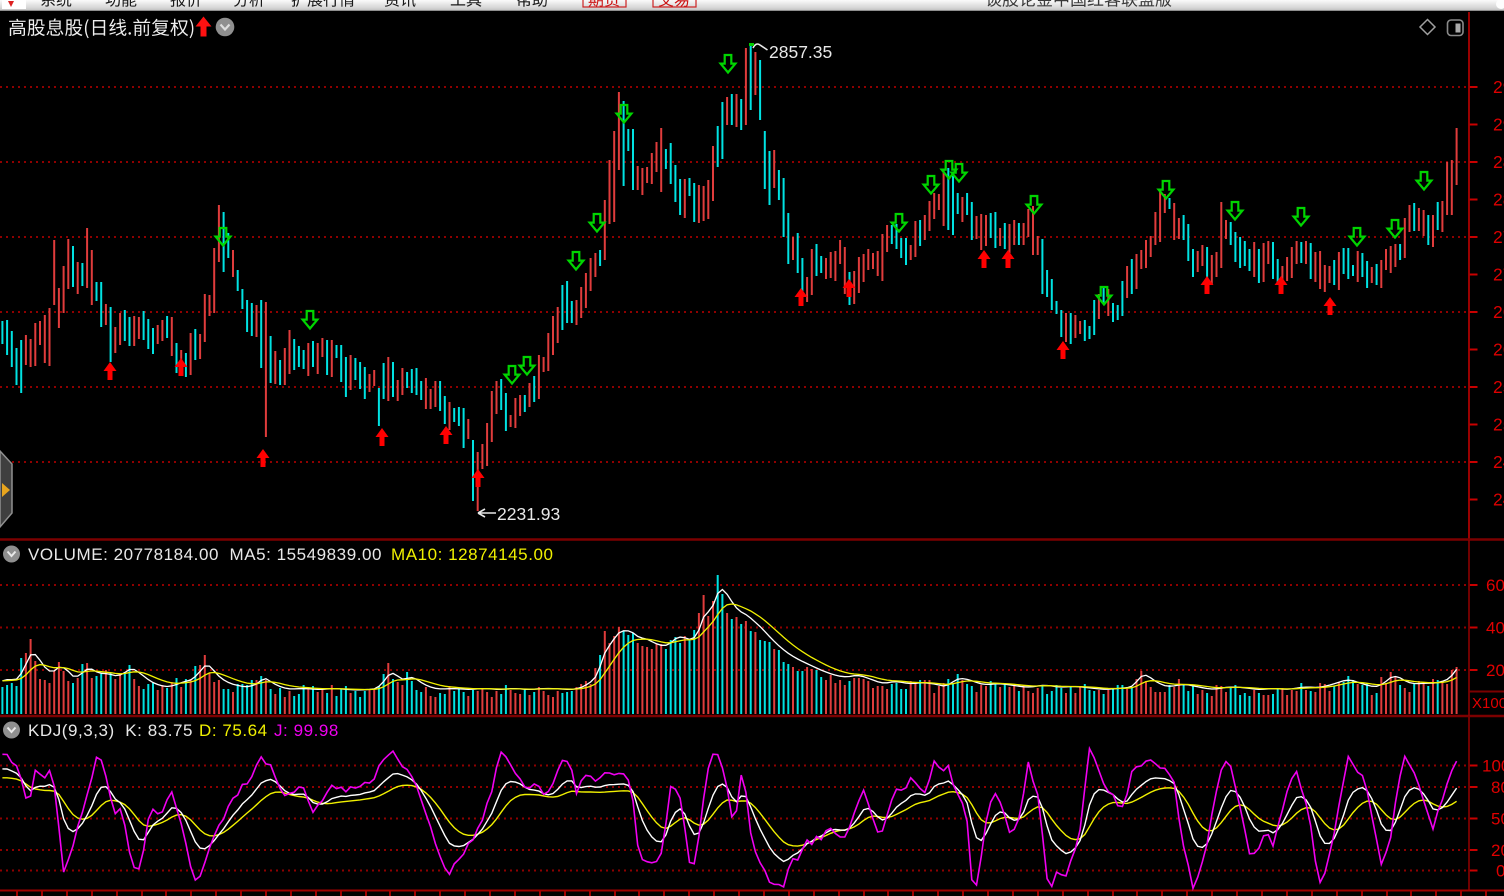 This screenshot has height=896, width=1504. I want to click on svg-text: 2857.35, so click(800, 52).